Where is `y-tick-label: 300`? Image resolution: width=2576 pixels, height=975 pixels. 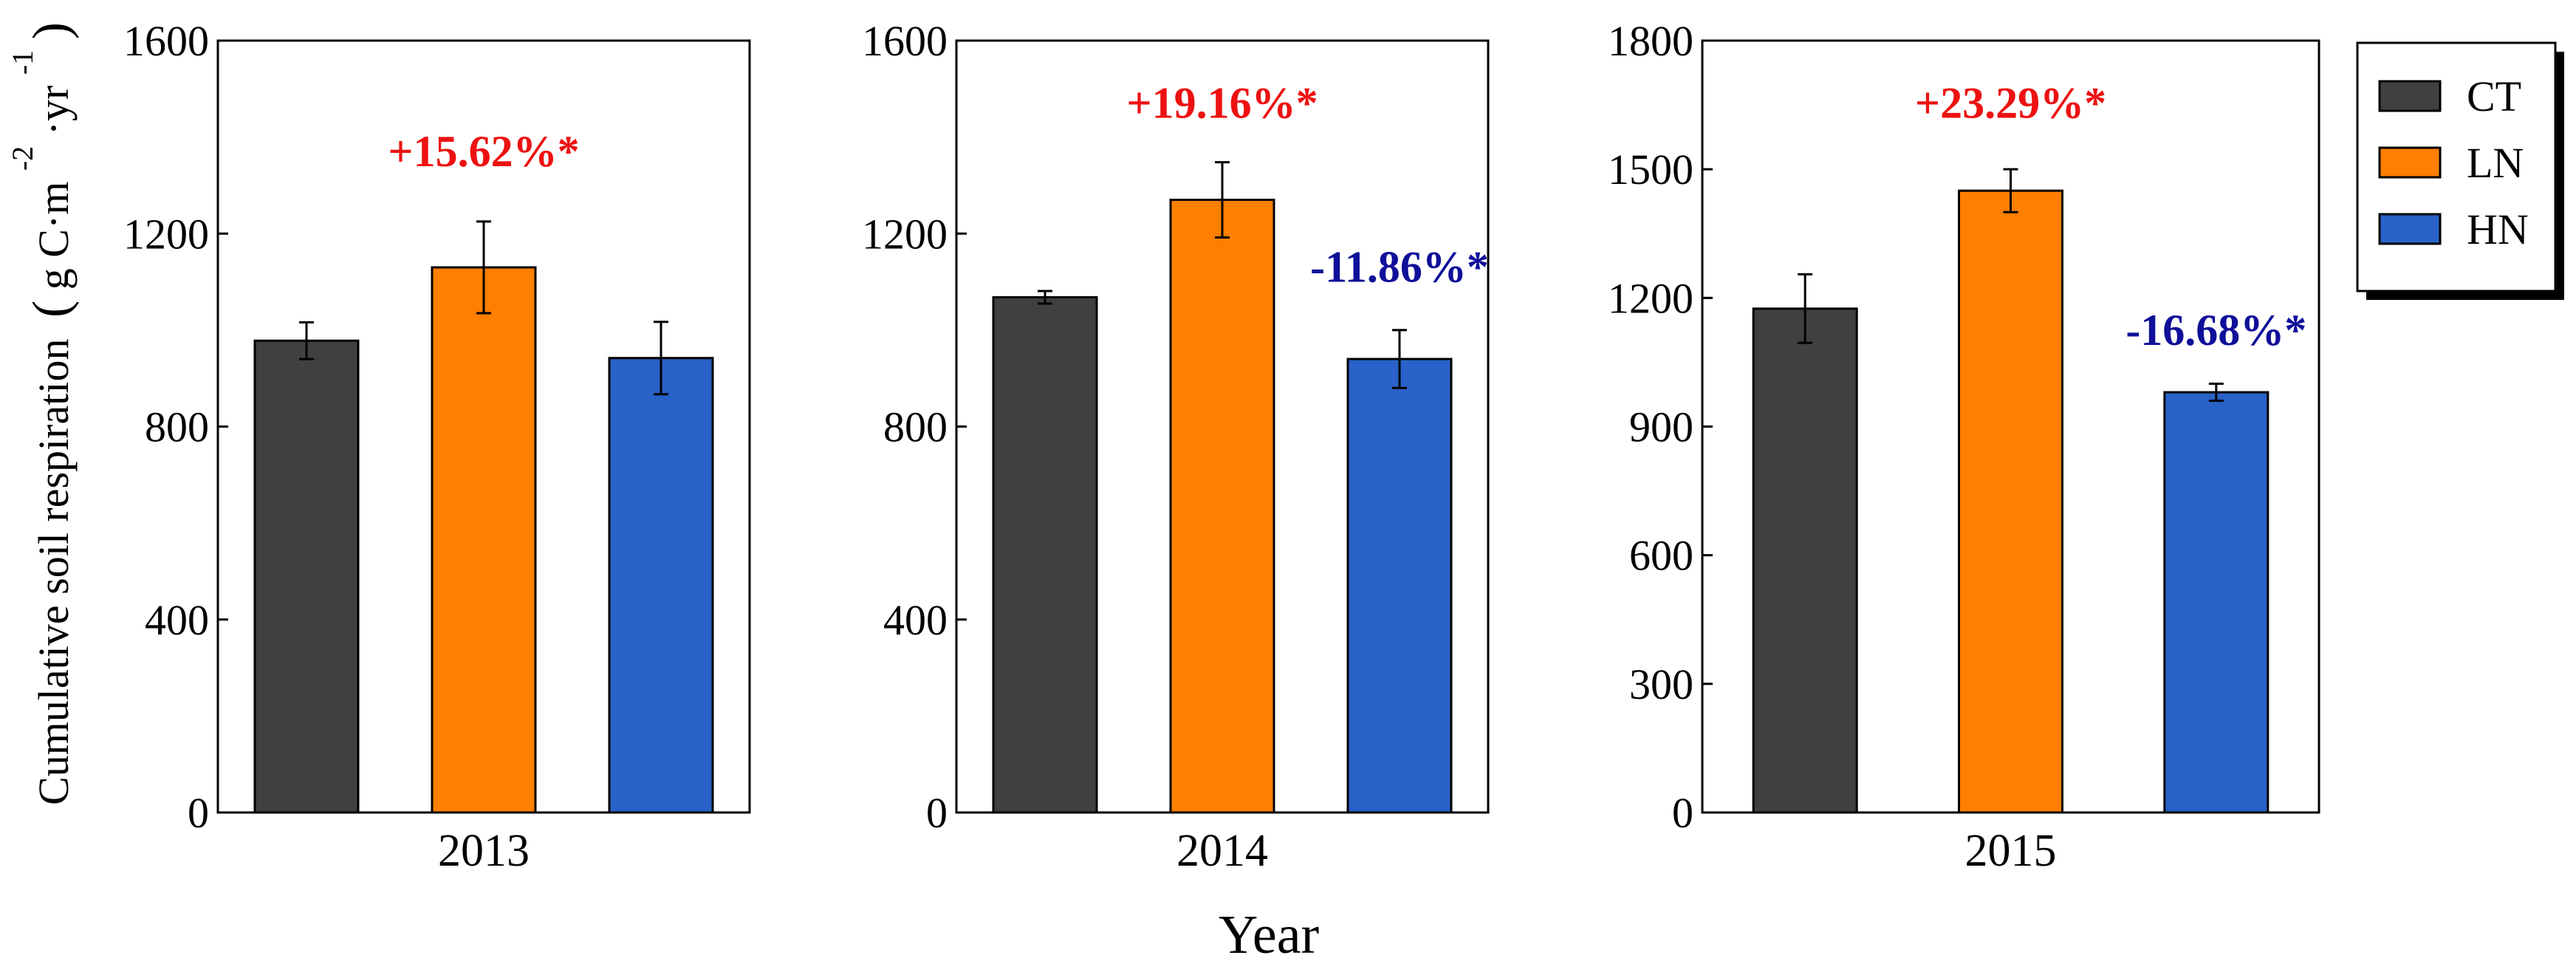
y-tick-label: 300 is located at coordinates (1661, 684).